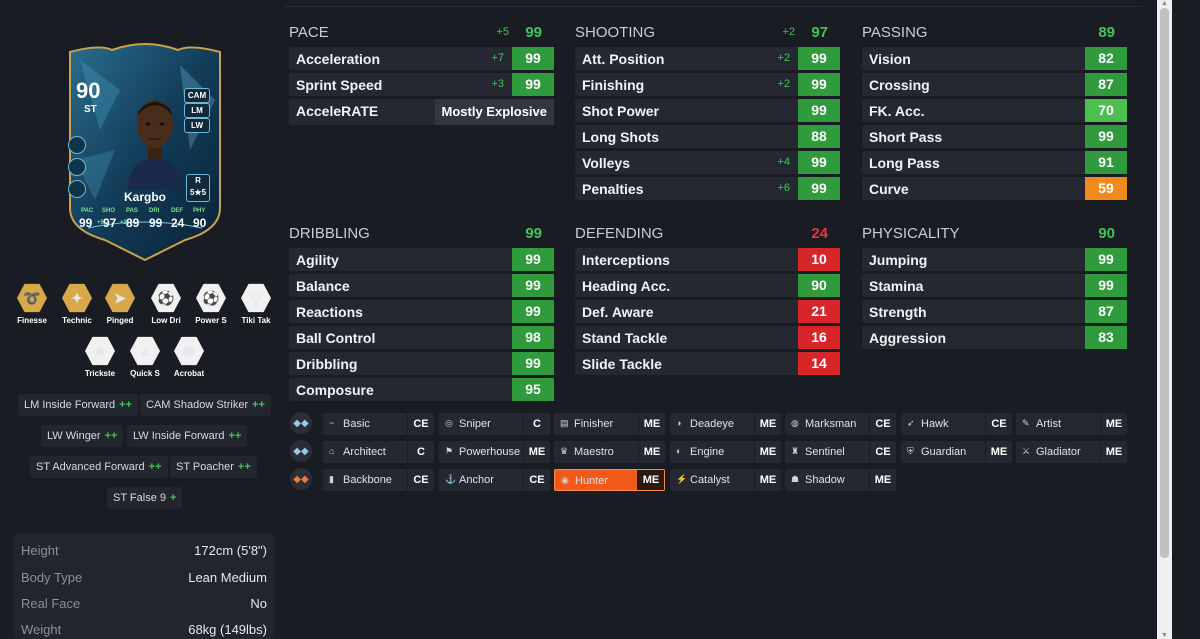 This screenshot has width=1200, height=639. Describe the element at coordinates (189, 373) in the screenshot. I see `playstyle-label: Acrobat` at that location.